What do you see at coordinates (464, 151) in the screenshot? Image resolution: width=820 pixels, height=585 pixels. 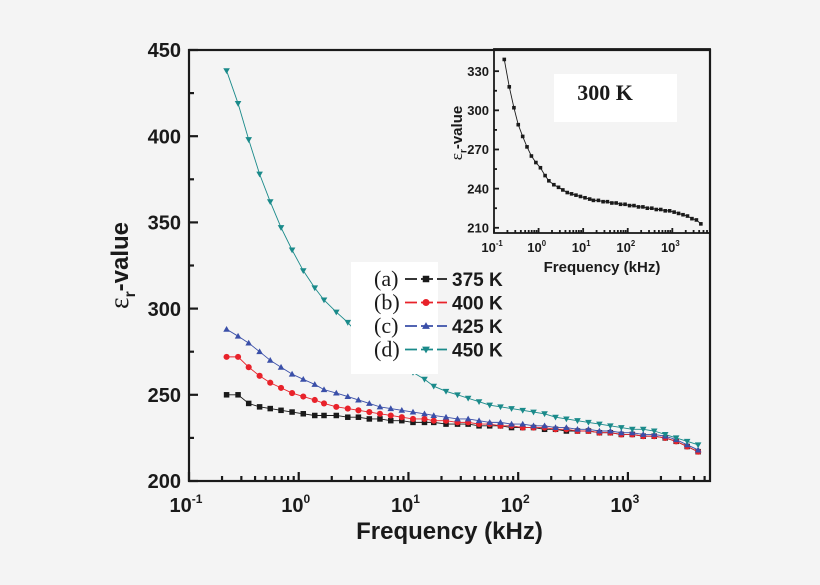 I see `y-label-subscript: r` at bounding box center [464, 151].